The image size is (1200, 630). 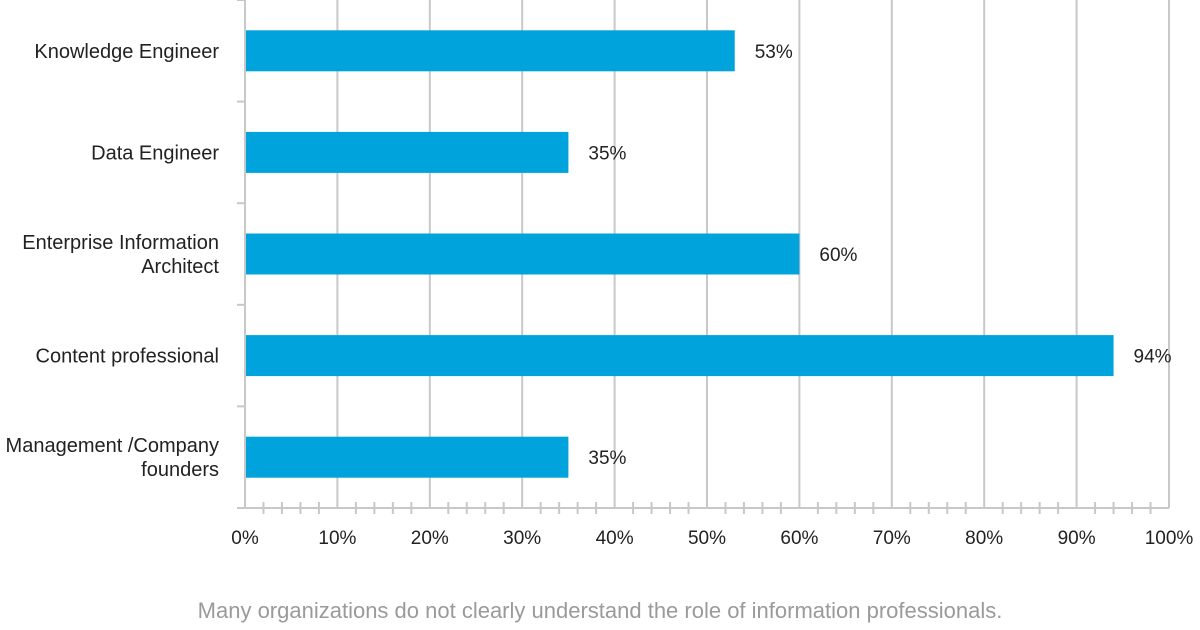 I want to click on category-label: Knowledge Engineer, so click(x=126, y=52).